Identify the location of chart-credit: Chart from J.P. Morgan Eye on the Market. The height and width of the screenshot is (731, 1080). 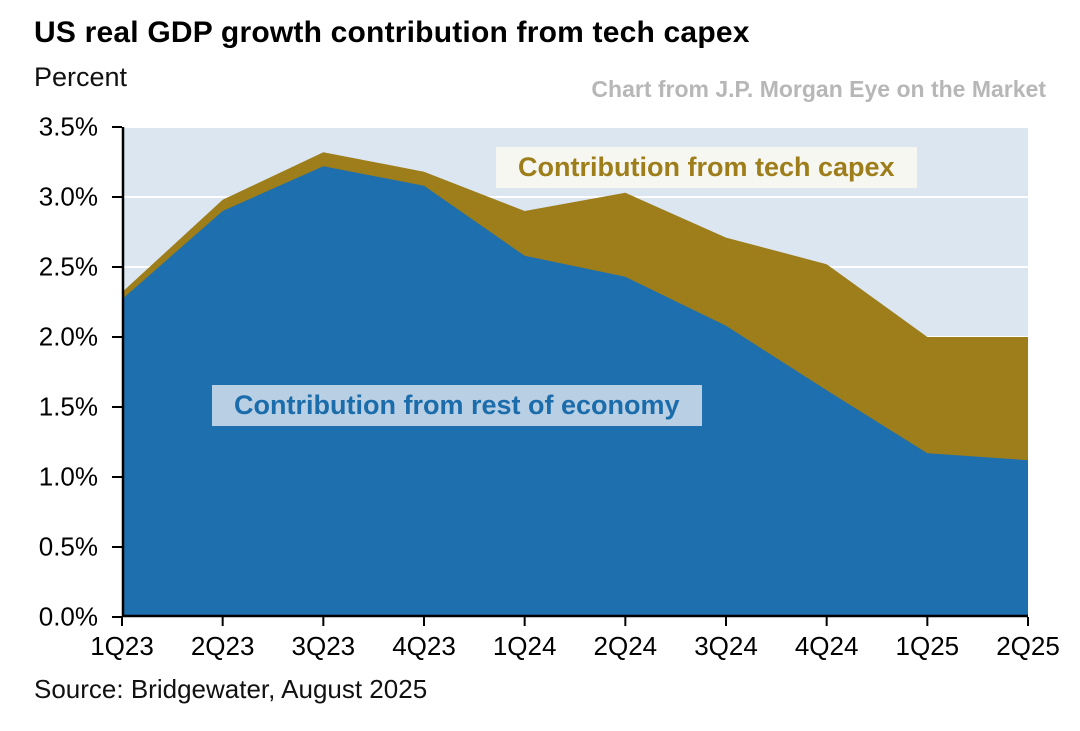
(818, 89).